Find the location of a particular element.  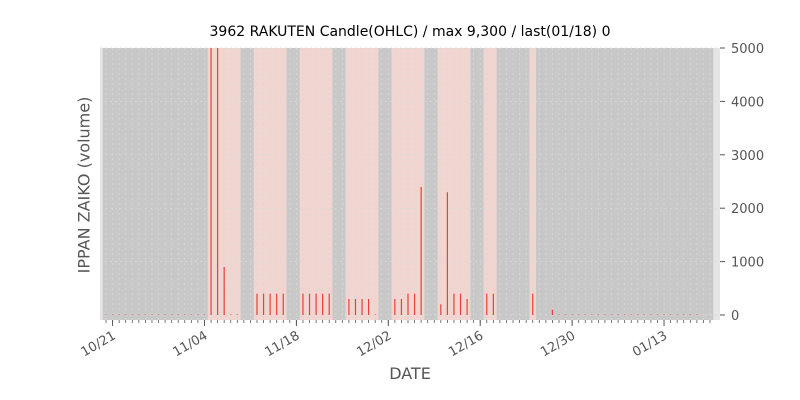

x-tick-label: 12/16 is located at coordinates (466, 344).